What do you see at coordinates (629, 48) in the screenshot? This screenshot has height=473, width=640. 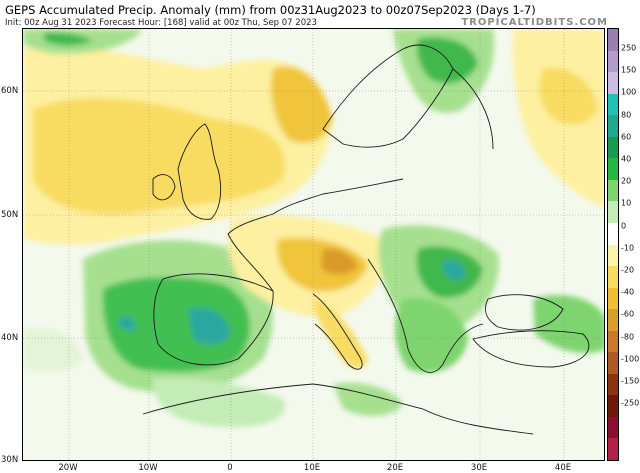 I see `colorbar-tick-label: 250` at bounding box center [629, 48].